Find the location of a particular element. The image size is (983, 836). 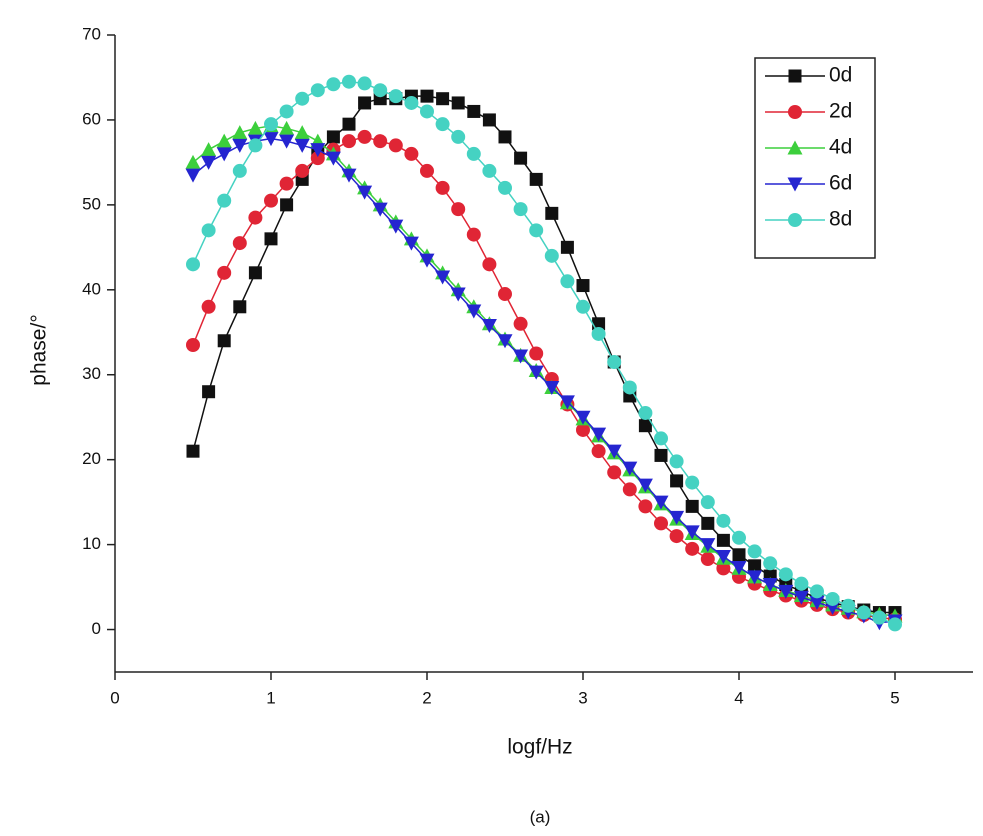

legend-label: 0d is located at coordinates (840, 75).